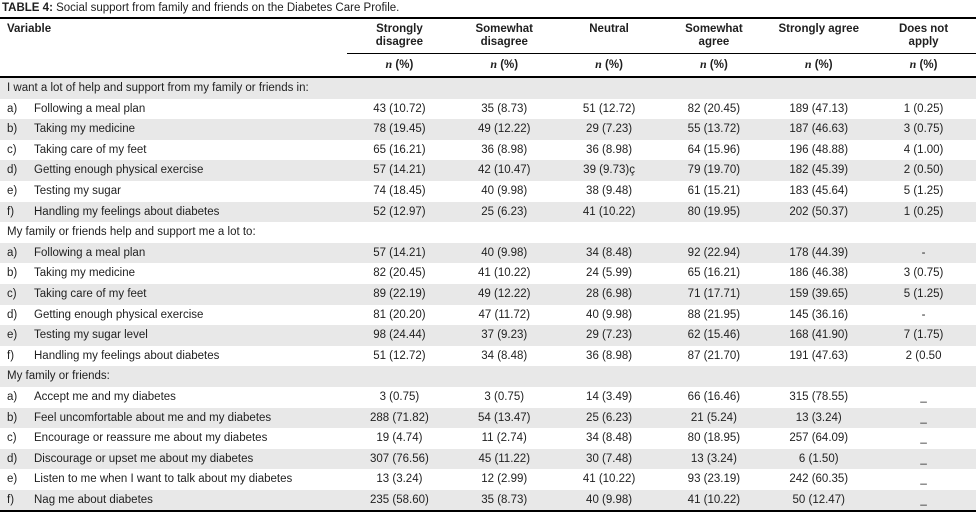 The image size is (976, 518). What do you see at coordinates (93, 499) in the screenshot?
I see `row-label-text: Nag me about diabetes` at bounding box center [93, 499].